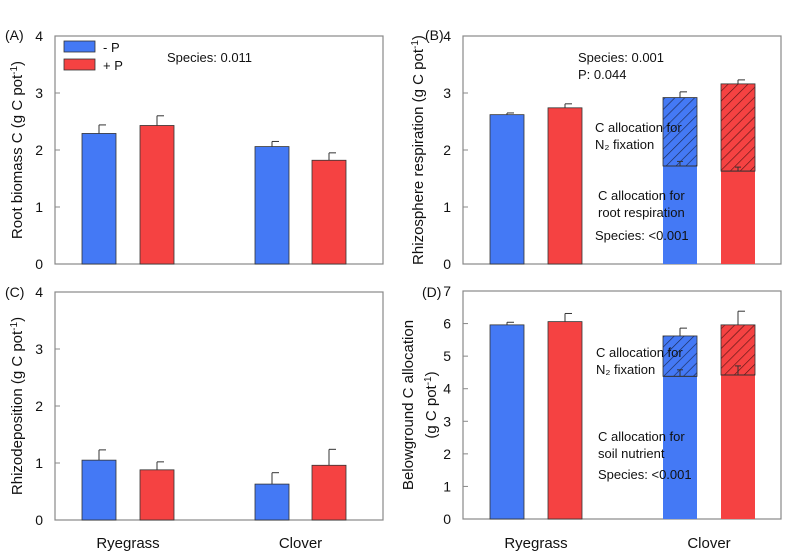 The image size is (800, 555). Describe the element at coordinates (113, 65) in the screenshot. I see `legend-label: + P` at that location.